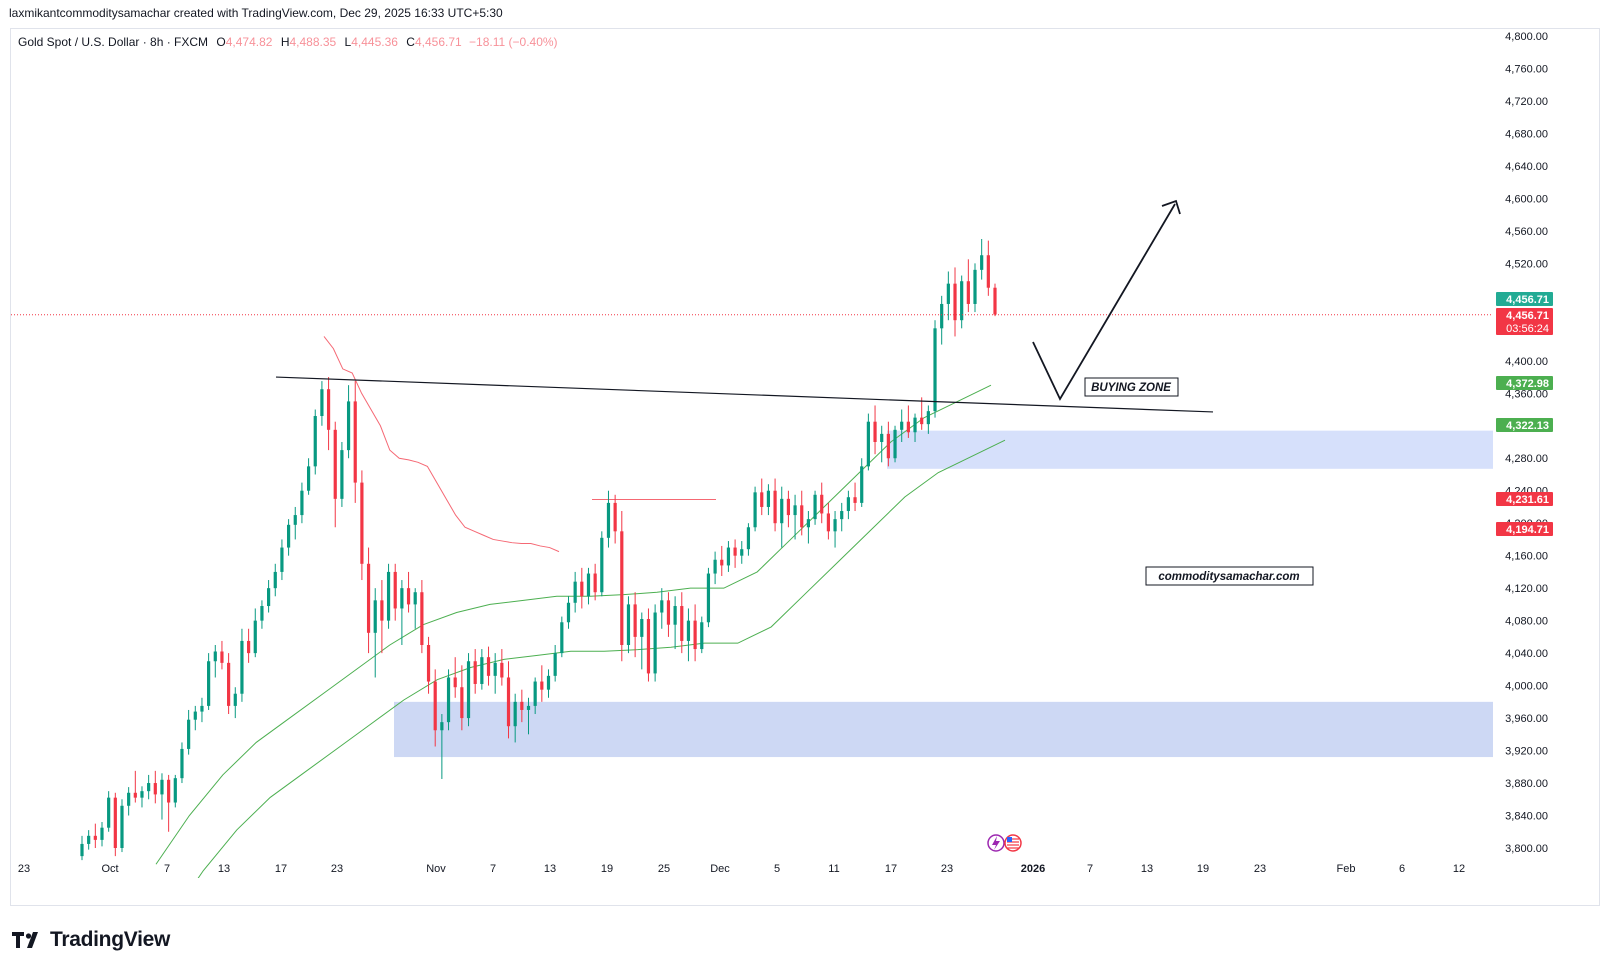 Image resolution: width=1611 pixels, height=966 pixels. What do you see at coordinates (1004, 843) in the screenshot?
I see `event-icons` at bounding box center [1004, 843].